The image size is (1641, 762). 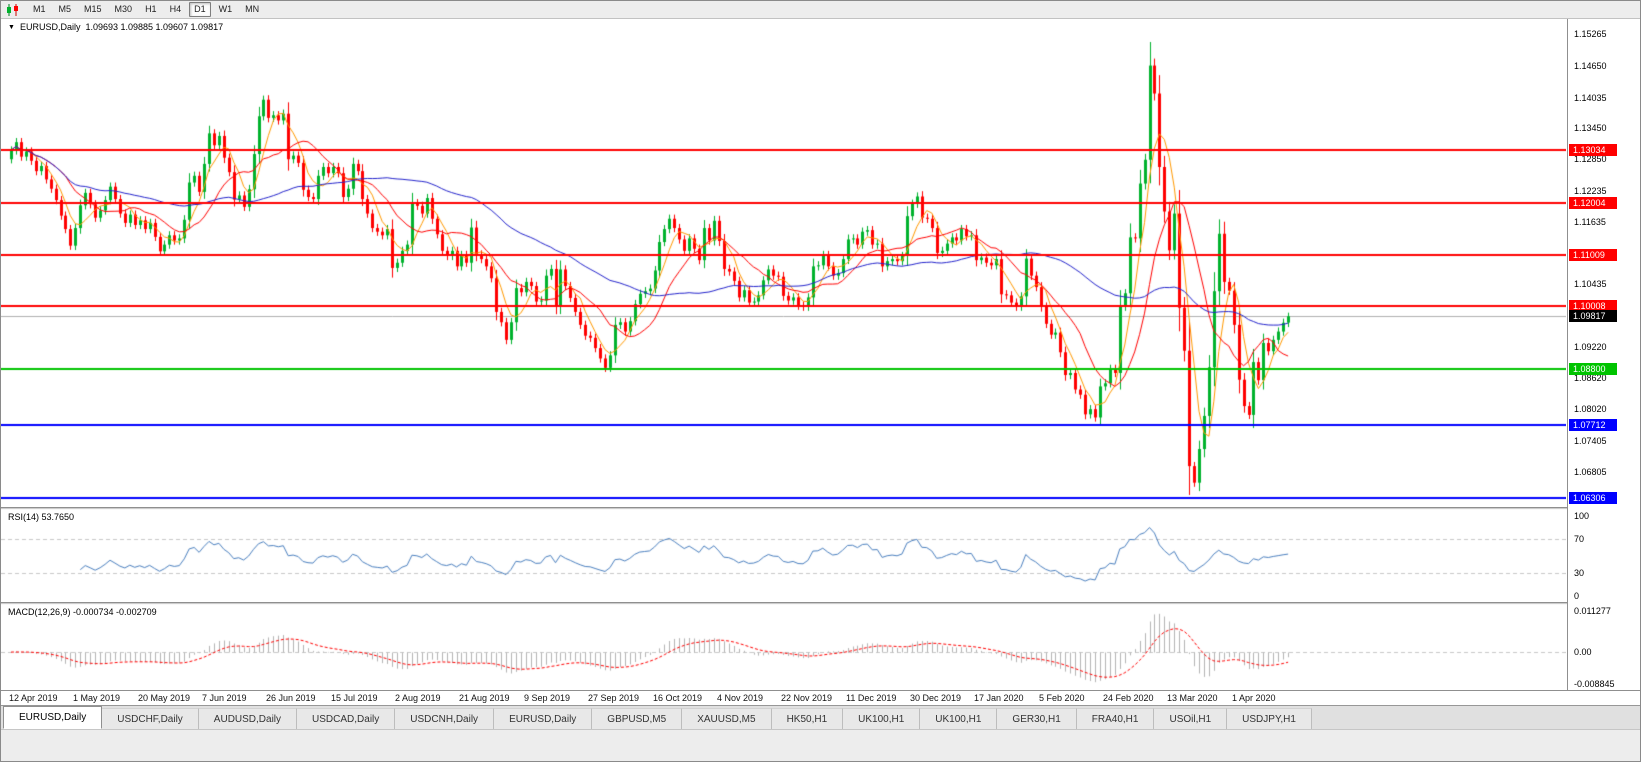 What do you see at coordinates (1590, 66) in the screenshot?
I see `axis-tick-label: 1.14650` at bounding box center [1590, 66].